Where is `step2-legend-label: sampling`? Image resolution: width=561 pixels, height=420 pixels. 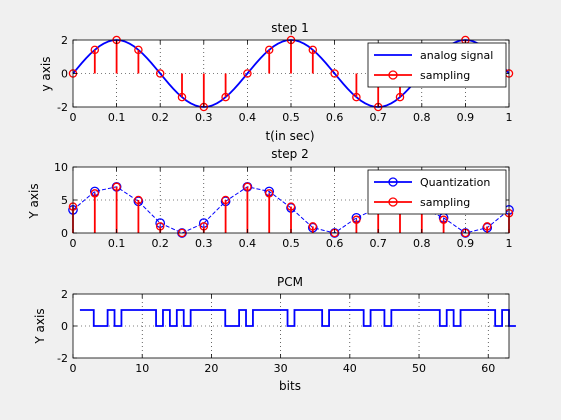
step2-legend-label: sampling is located at coordinates (445, 202).